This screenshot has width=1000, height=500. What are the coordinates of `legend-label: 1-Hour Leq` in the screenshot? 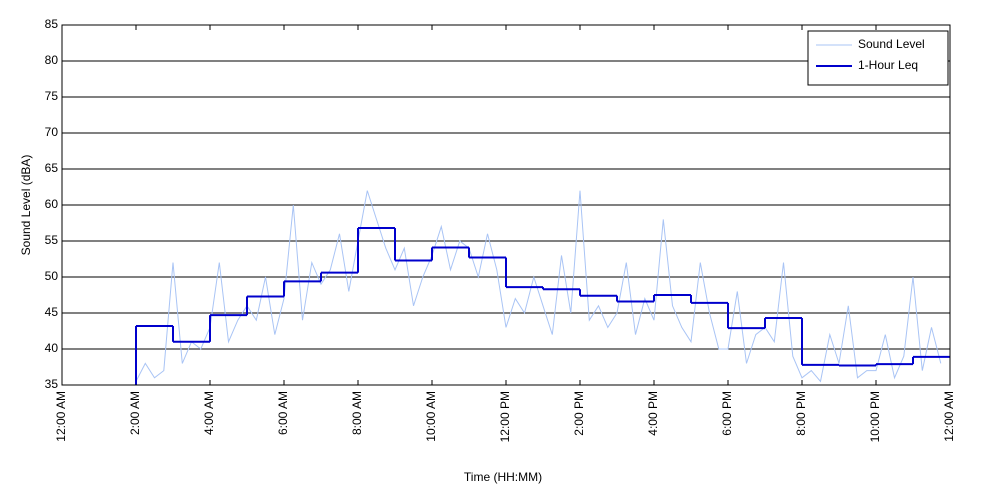 It's located at (888, 65).